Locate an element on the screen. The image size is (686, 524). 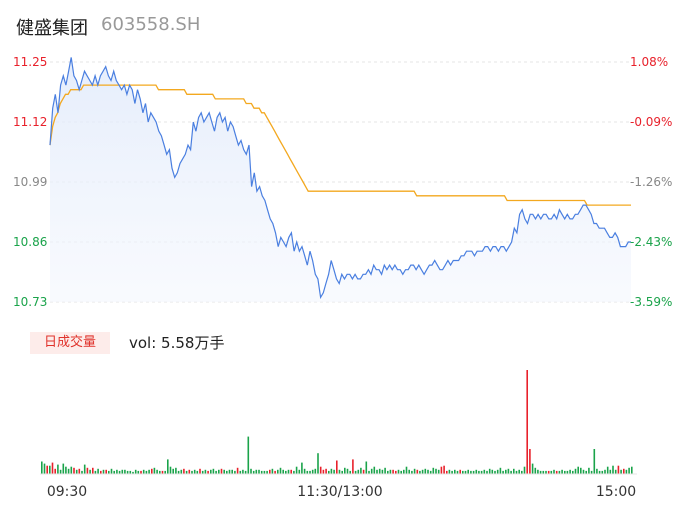
y-tick-label: 11.25 is located at coordinates (30, 62).